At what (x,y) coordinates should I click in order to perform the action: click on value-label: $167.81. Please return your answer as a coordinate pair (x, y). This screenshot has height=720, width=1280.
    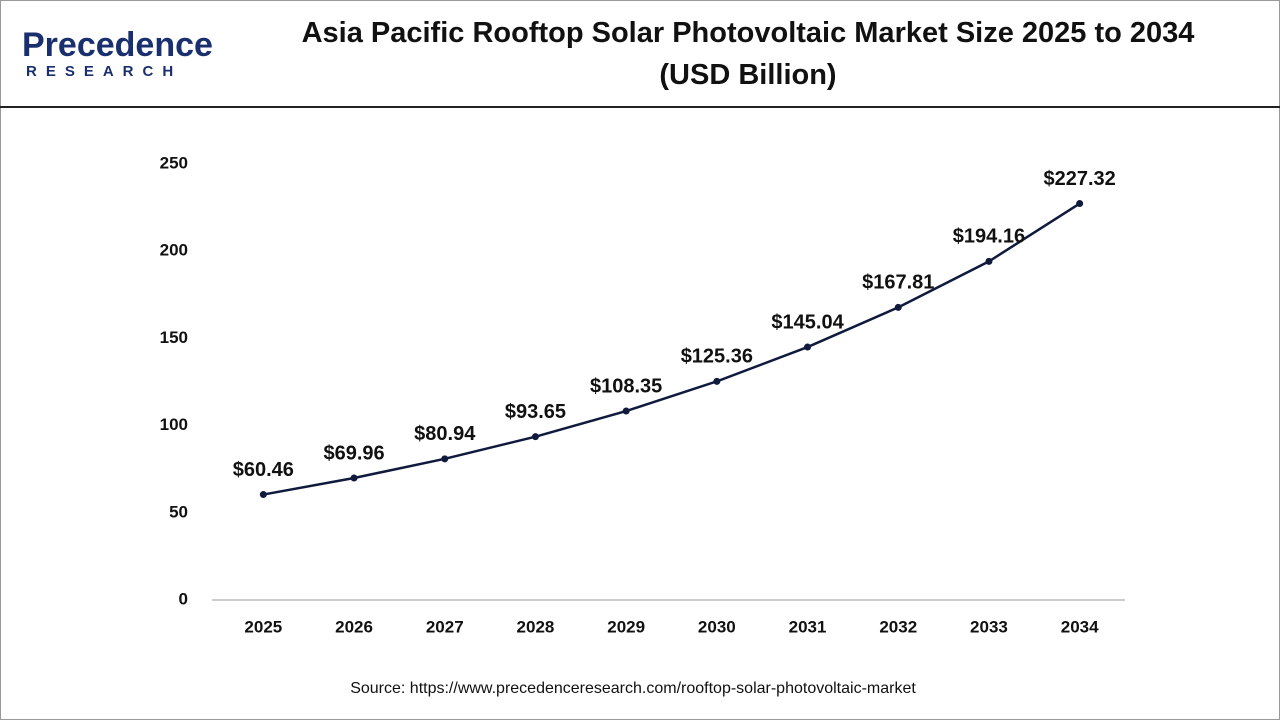
    Looking at the image, I should click on (898, 283).